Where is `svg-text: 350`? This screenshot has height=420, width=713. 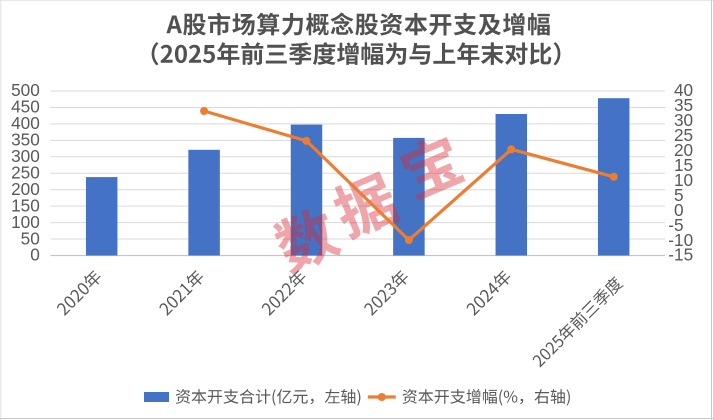
svg-text: 350 is located at coordinates (25, 140).